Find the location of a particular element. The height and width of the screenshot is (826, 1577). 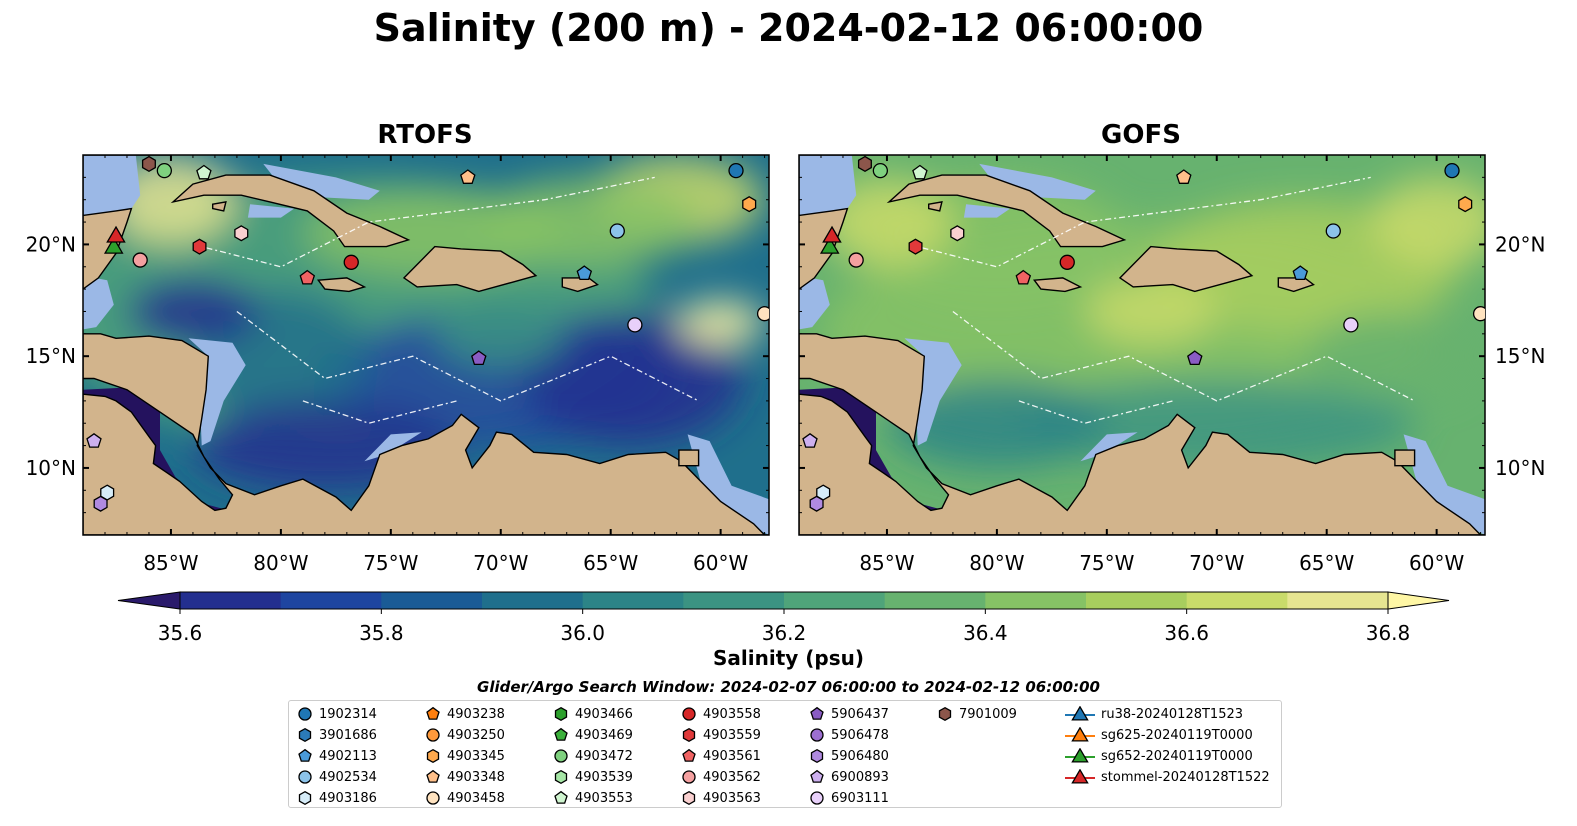

legend-item: 4902113 is located at coordinates (337, 756).